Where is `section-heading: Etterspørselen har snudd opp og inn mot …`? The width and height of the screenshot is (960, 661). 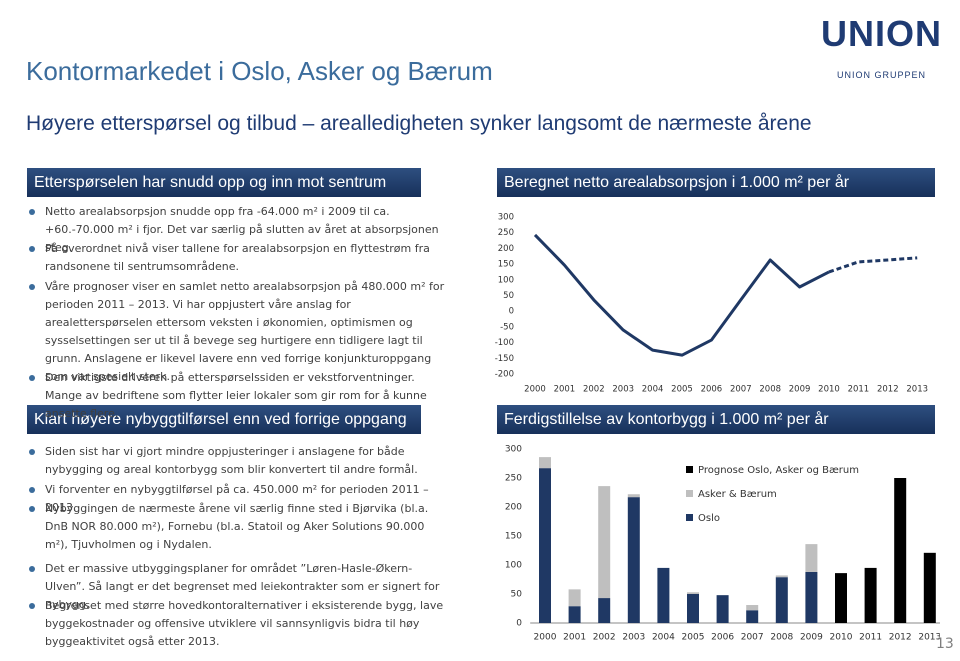
section-heading: Etterspørselen har snudd opp og inn mot … is located at coordinates (224, 182).